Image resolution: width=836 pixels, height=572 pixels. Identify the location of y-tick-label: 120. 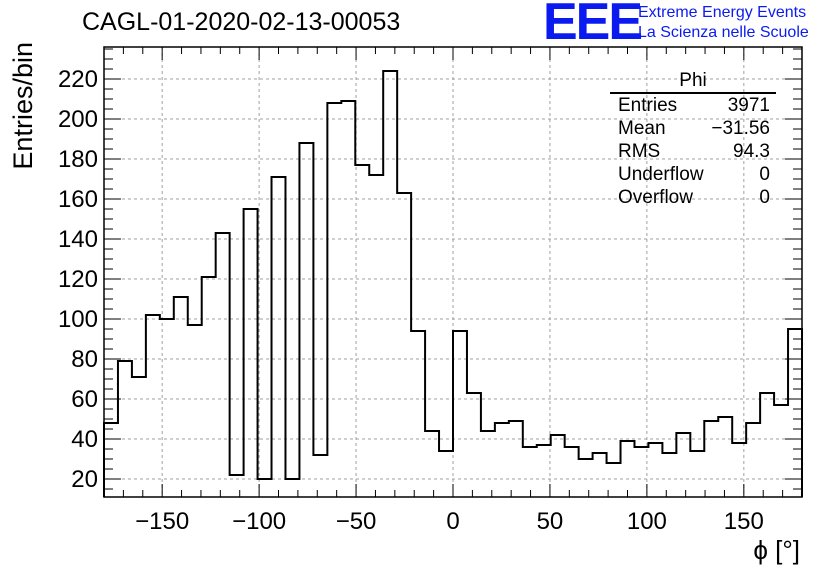
(78, 279).